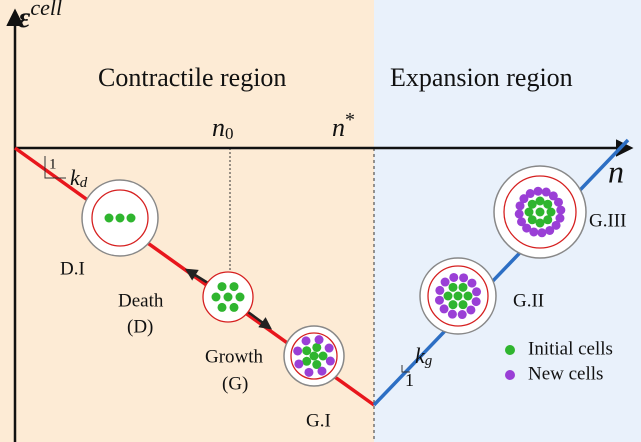  I want to click on label-di: D.I, so click(72, 268).